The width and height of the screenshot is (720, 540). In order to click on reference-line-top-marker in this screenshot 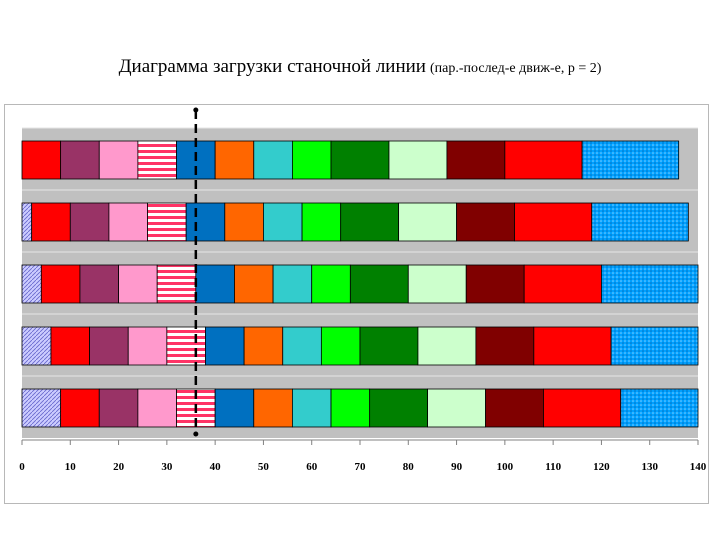, I will do `click(196, 110)`.